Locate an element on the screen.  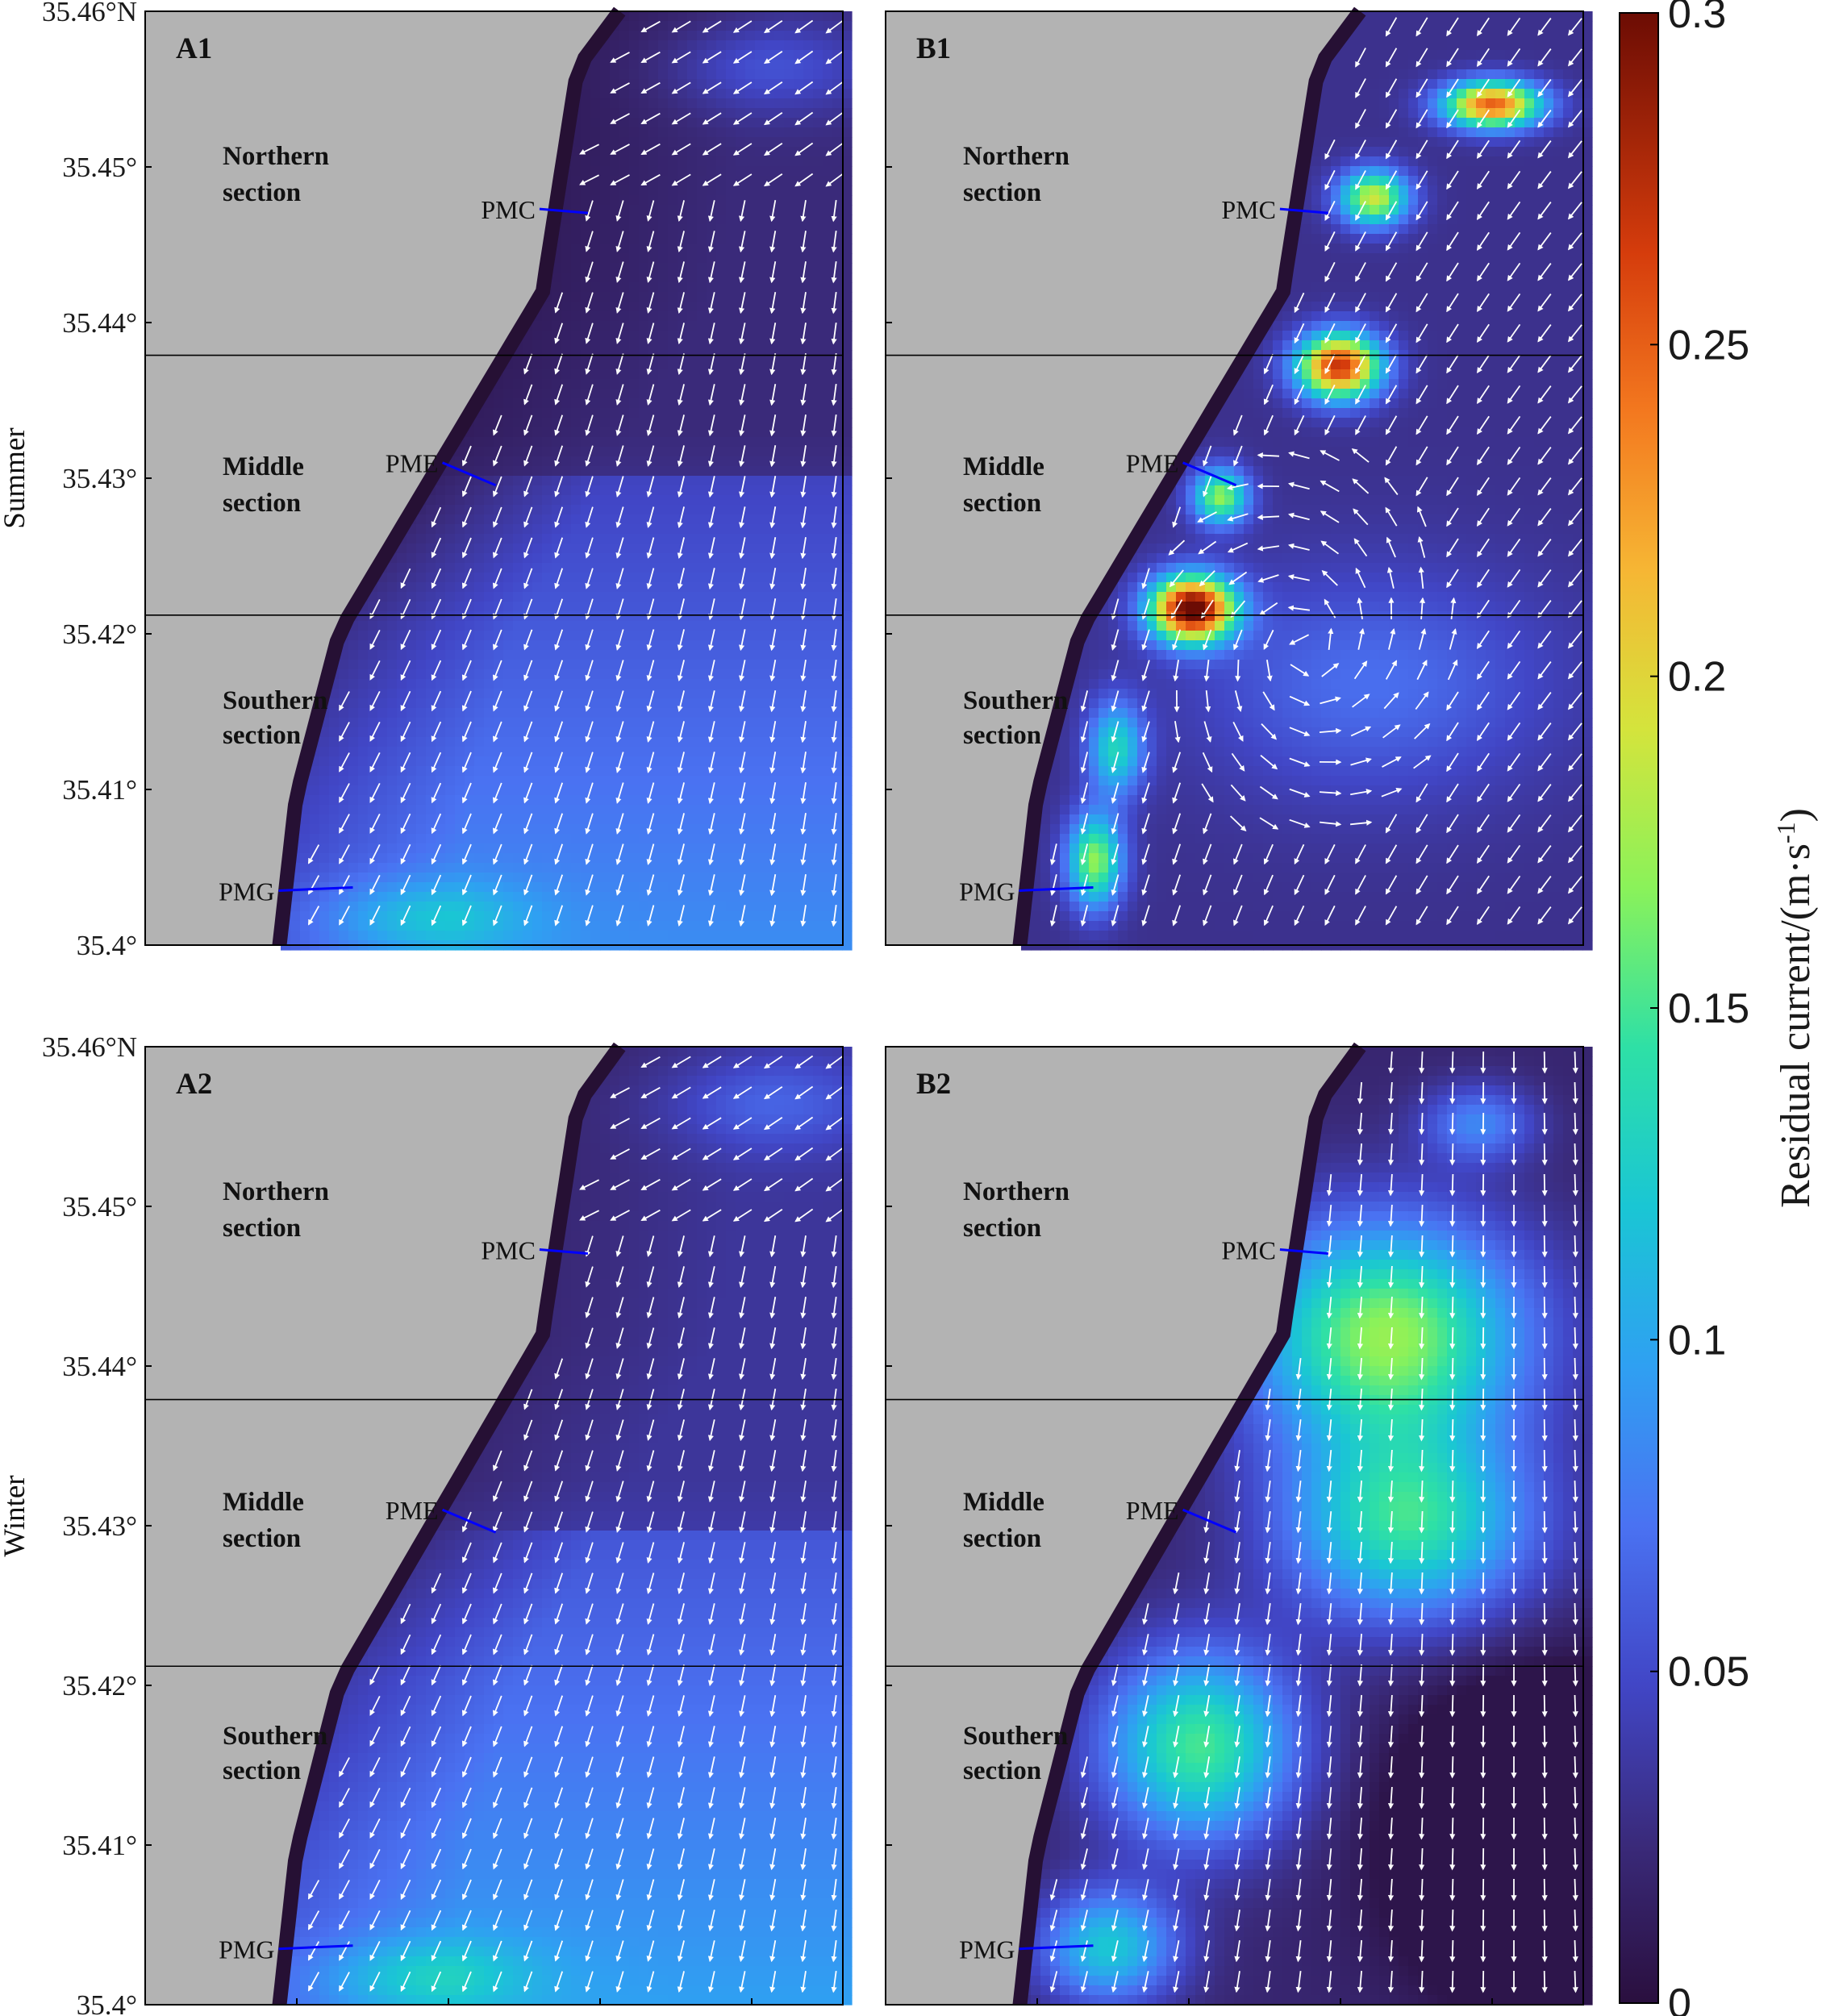
colorbar-tick-label: 0.2 is located at coordinates (1697, 677).